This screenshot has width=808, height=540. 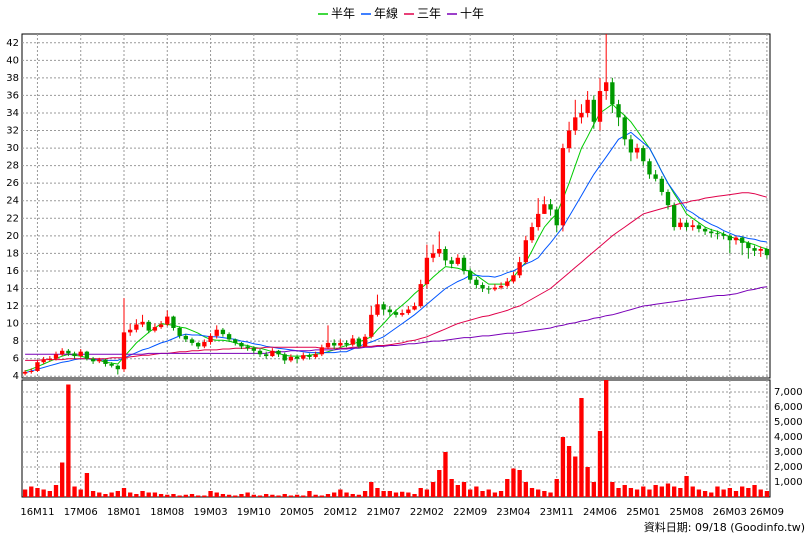 I want to click on x-tick-label: 23M11, so click(x=557, y=512).